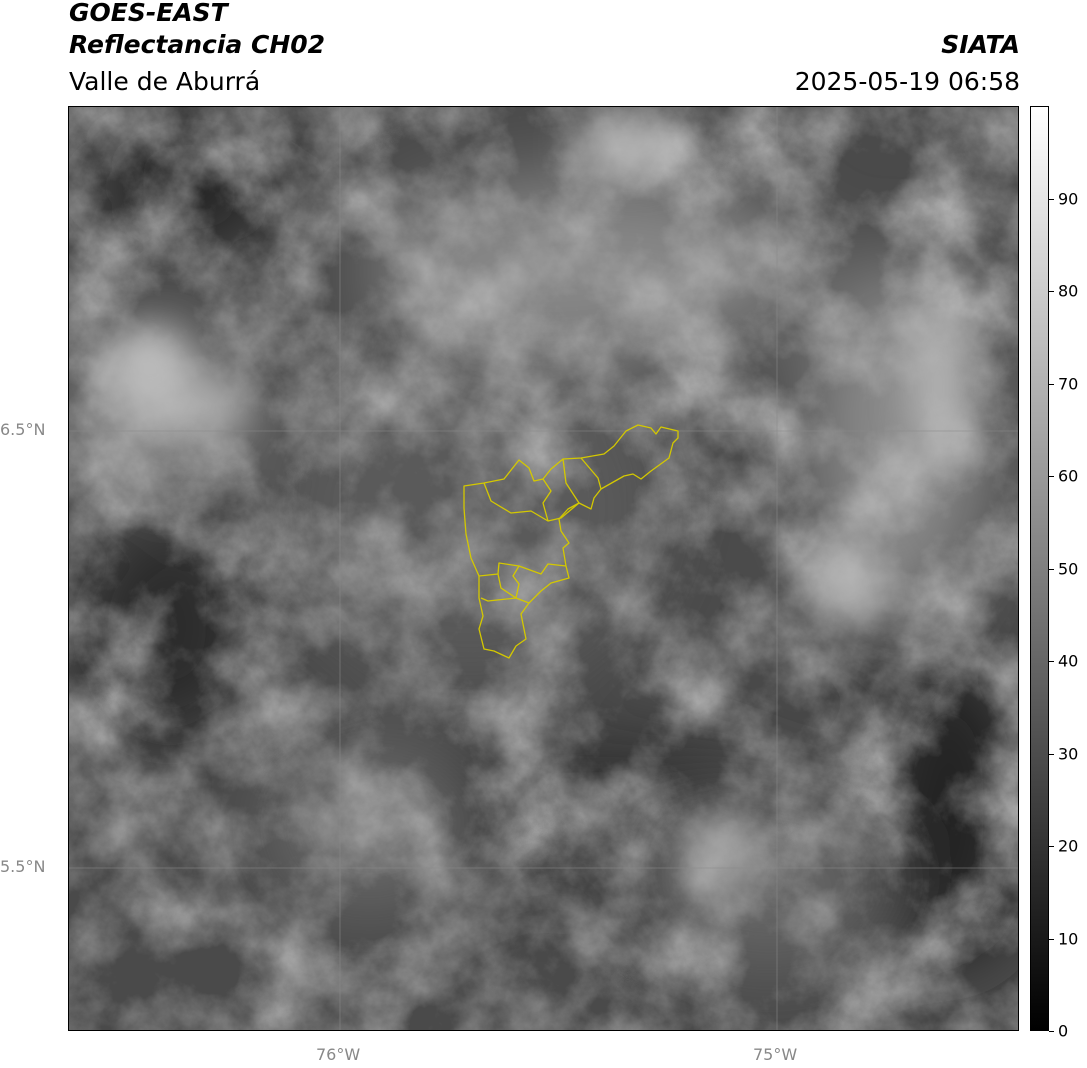  Describe the element at coordinates (1068, 198) in the screenshot. I see `colorbar-tick-label: 90` at that location.